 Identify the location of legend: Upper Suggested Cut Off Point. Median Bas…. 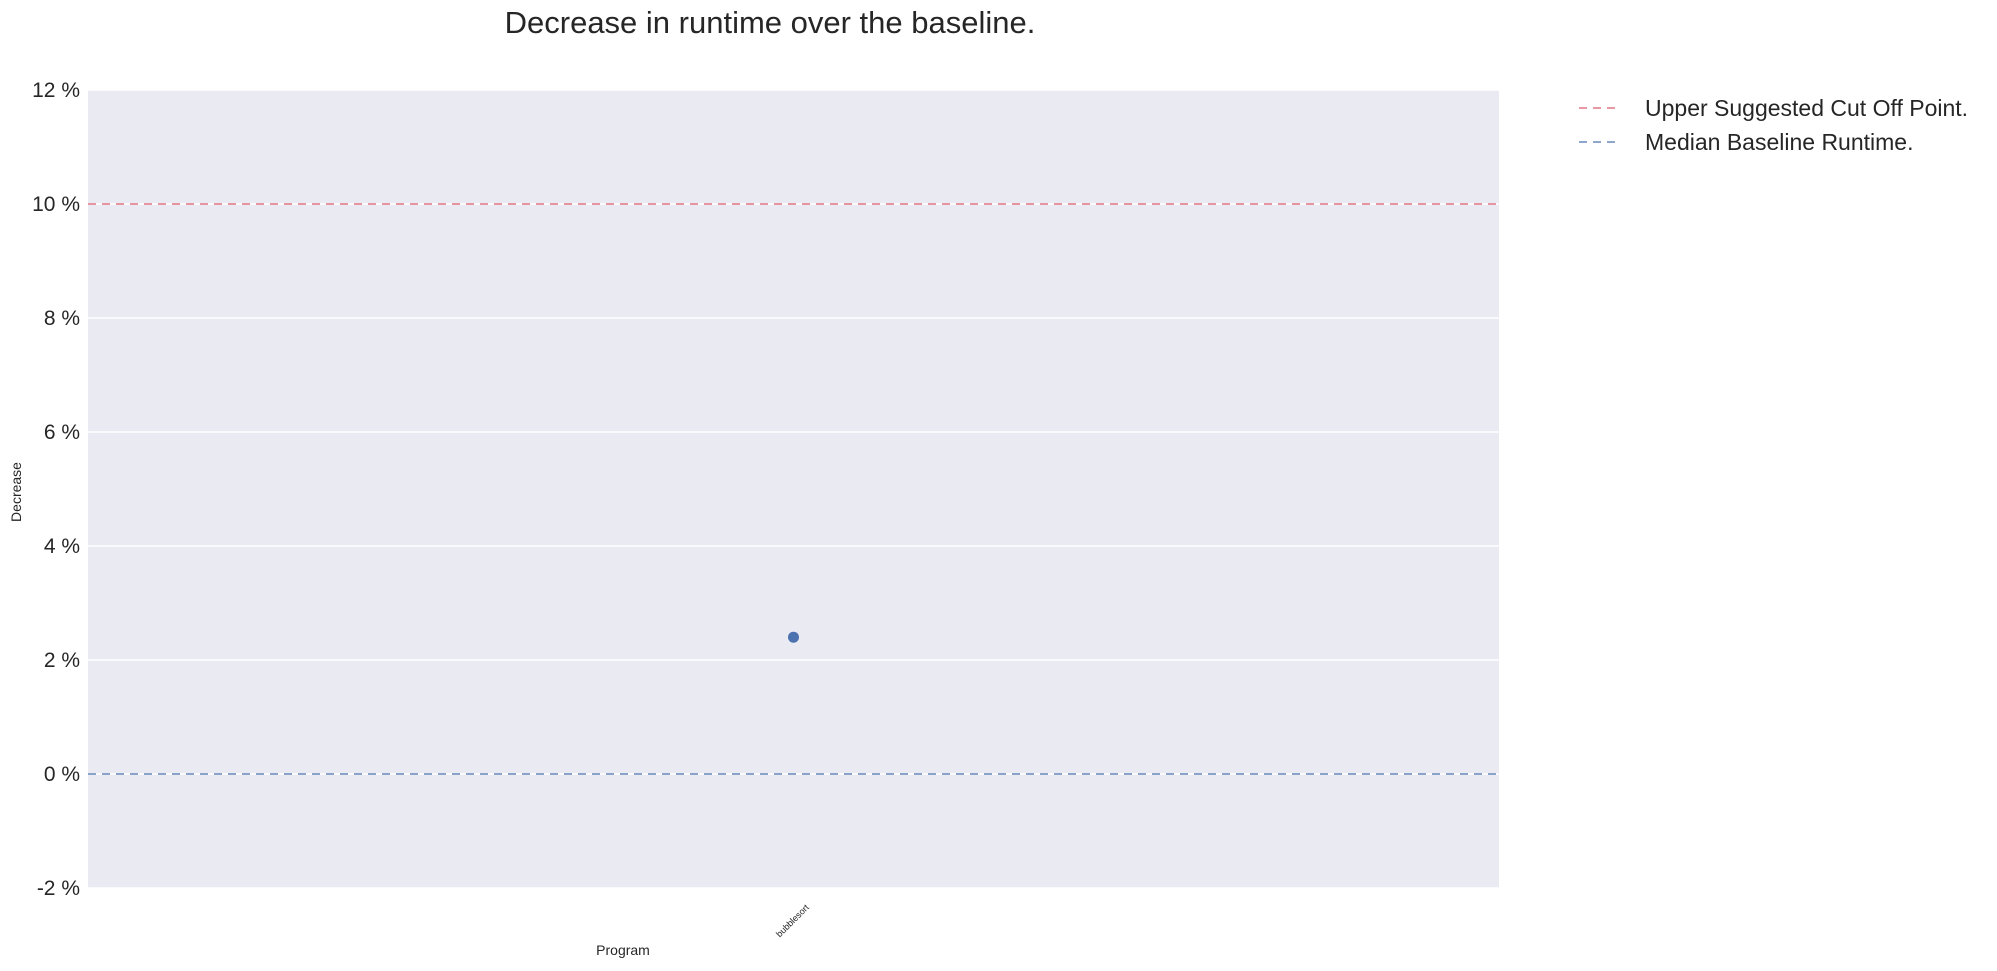
(1773, 125).